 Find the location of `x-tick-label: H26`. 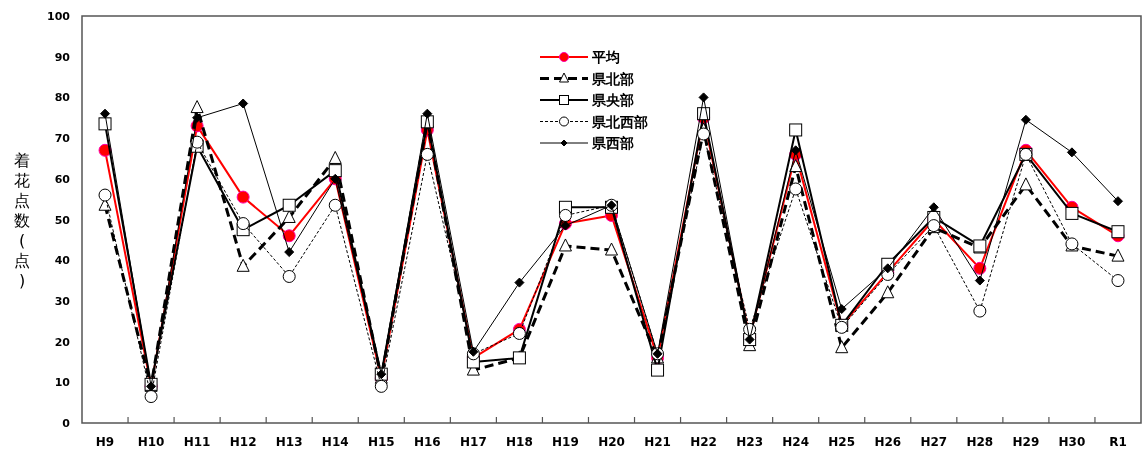

x-tick-label: H26 is located at coordinates (888, 442).